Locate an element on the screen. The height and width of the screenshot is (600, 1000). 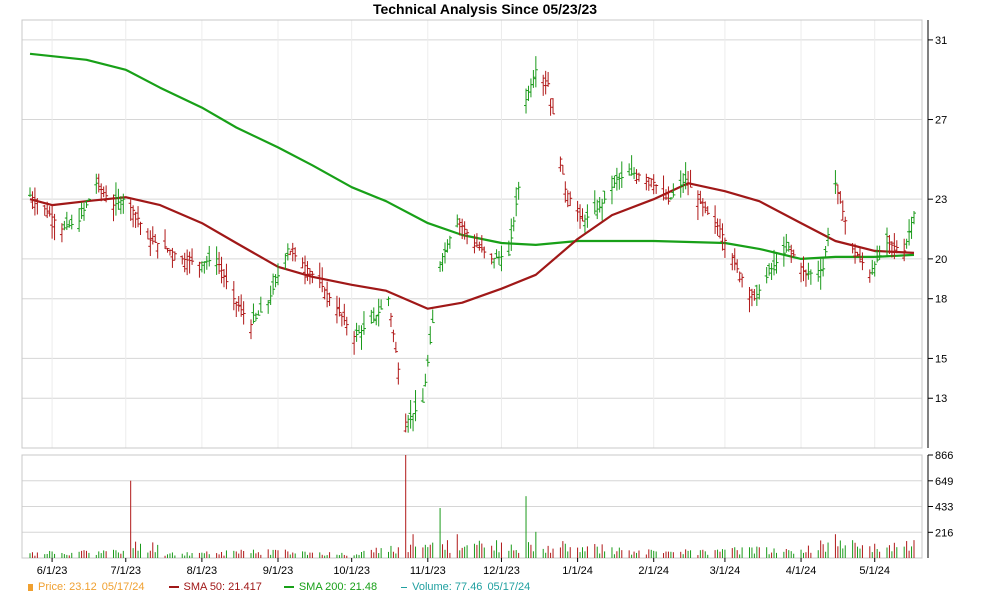
x-tick-label: 5/1/24 is located at coordinates (874, 571).